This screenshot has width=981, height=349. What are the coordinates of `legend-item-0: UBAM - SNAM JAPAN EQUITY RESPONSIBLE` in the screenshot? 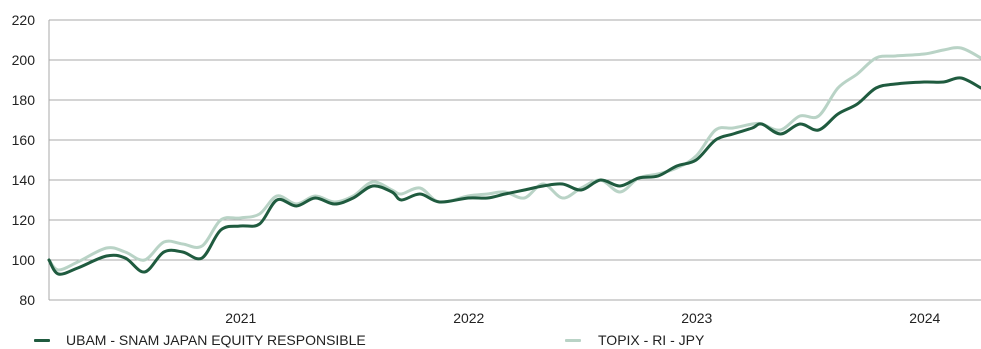 It's located at (200, 340).